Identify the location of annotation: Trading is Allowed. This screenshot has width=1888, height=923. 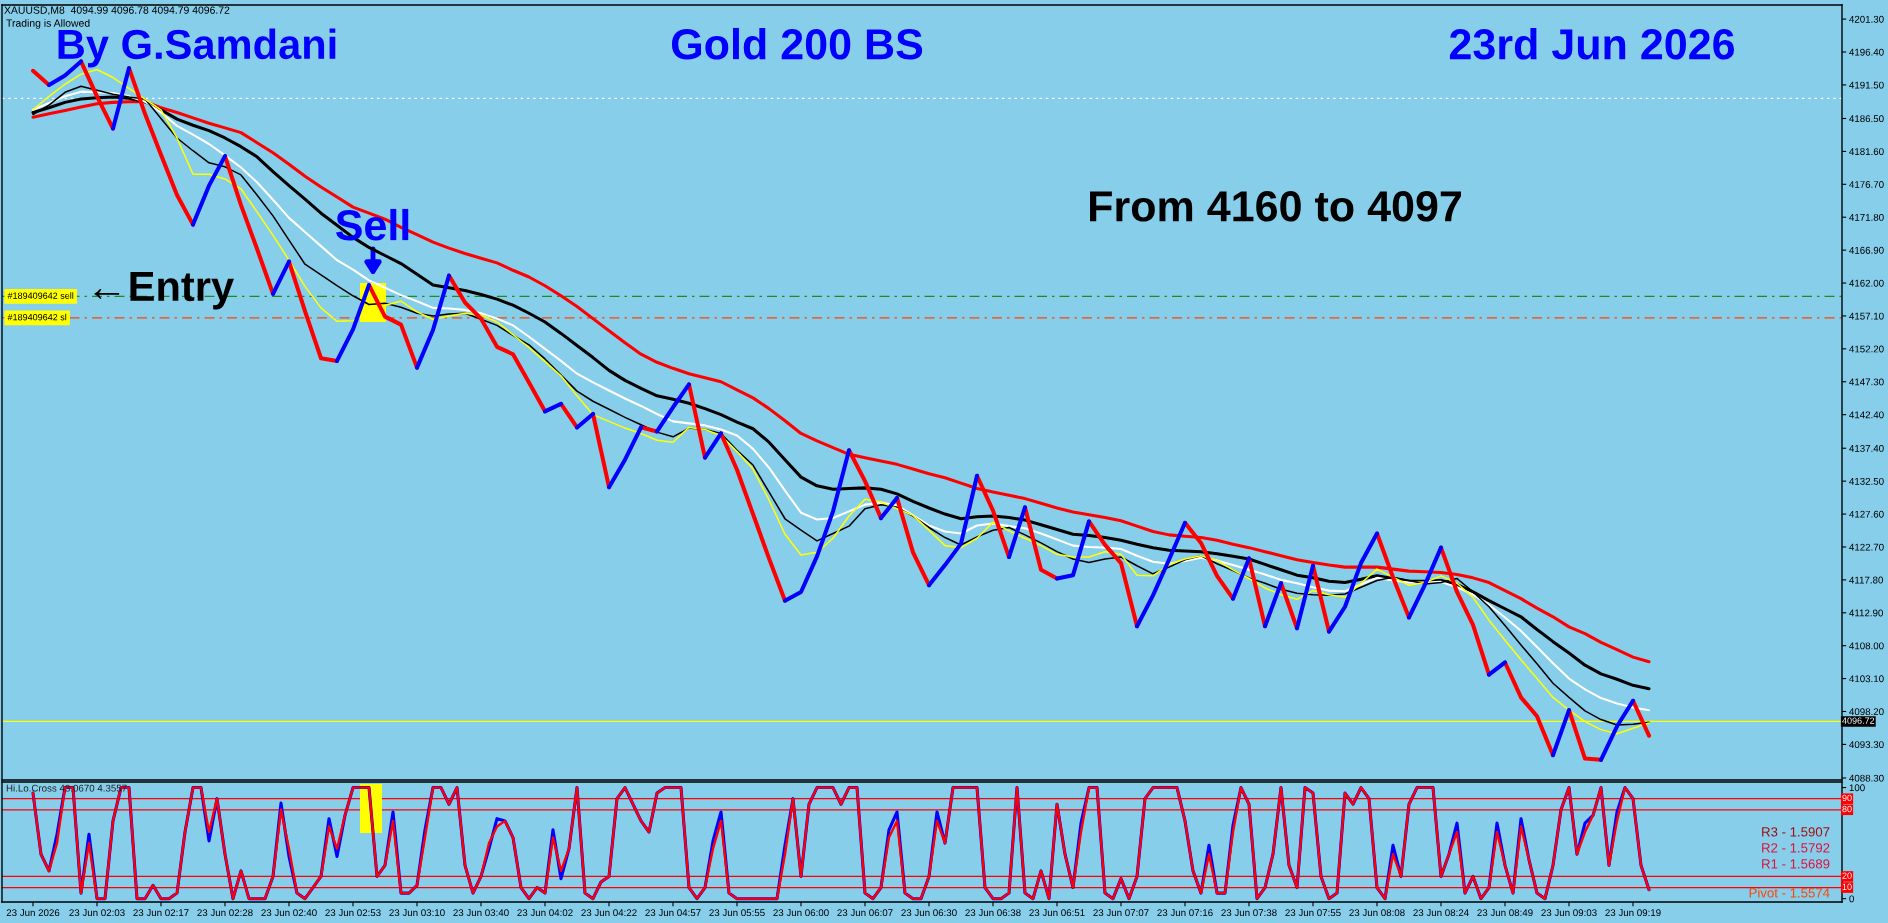
(48, 24).